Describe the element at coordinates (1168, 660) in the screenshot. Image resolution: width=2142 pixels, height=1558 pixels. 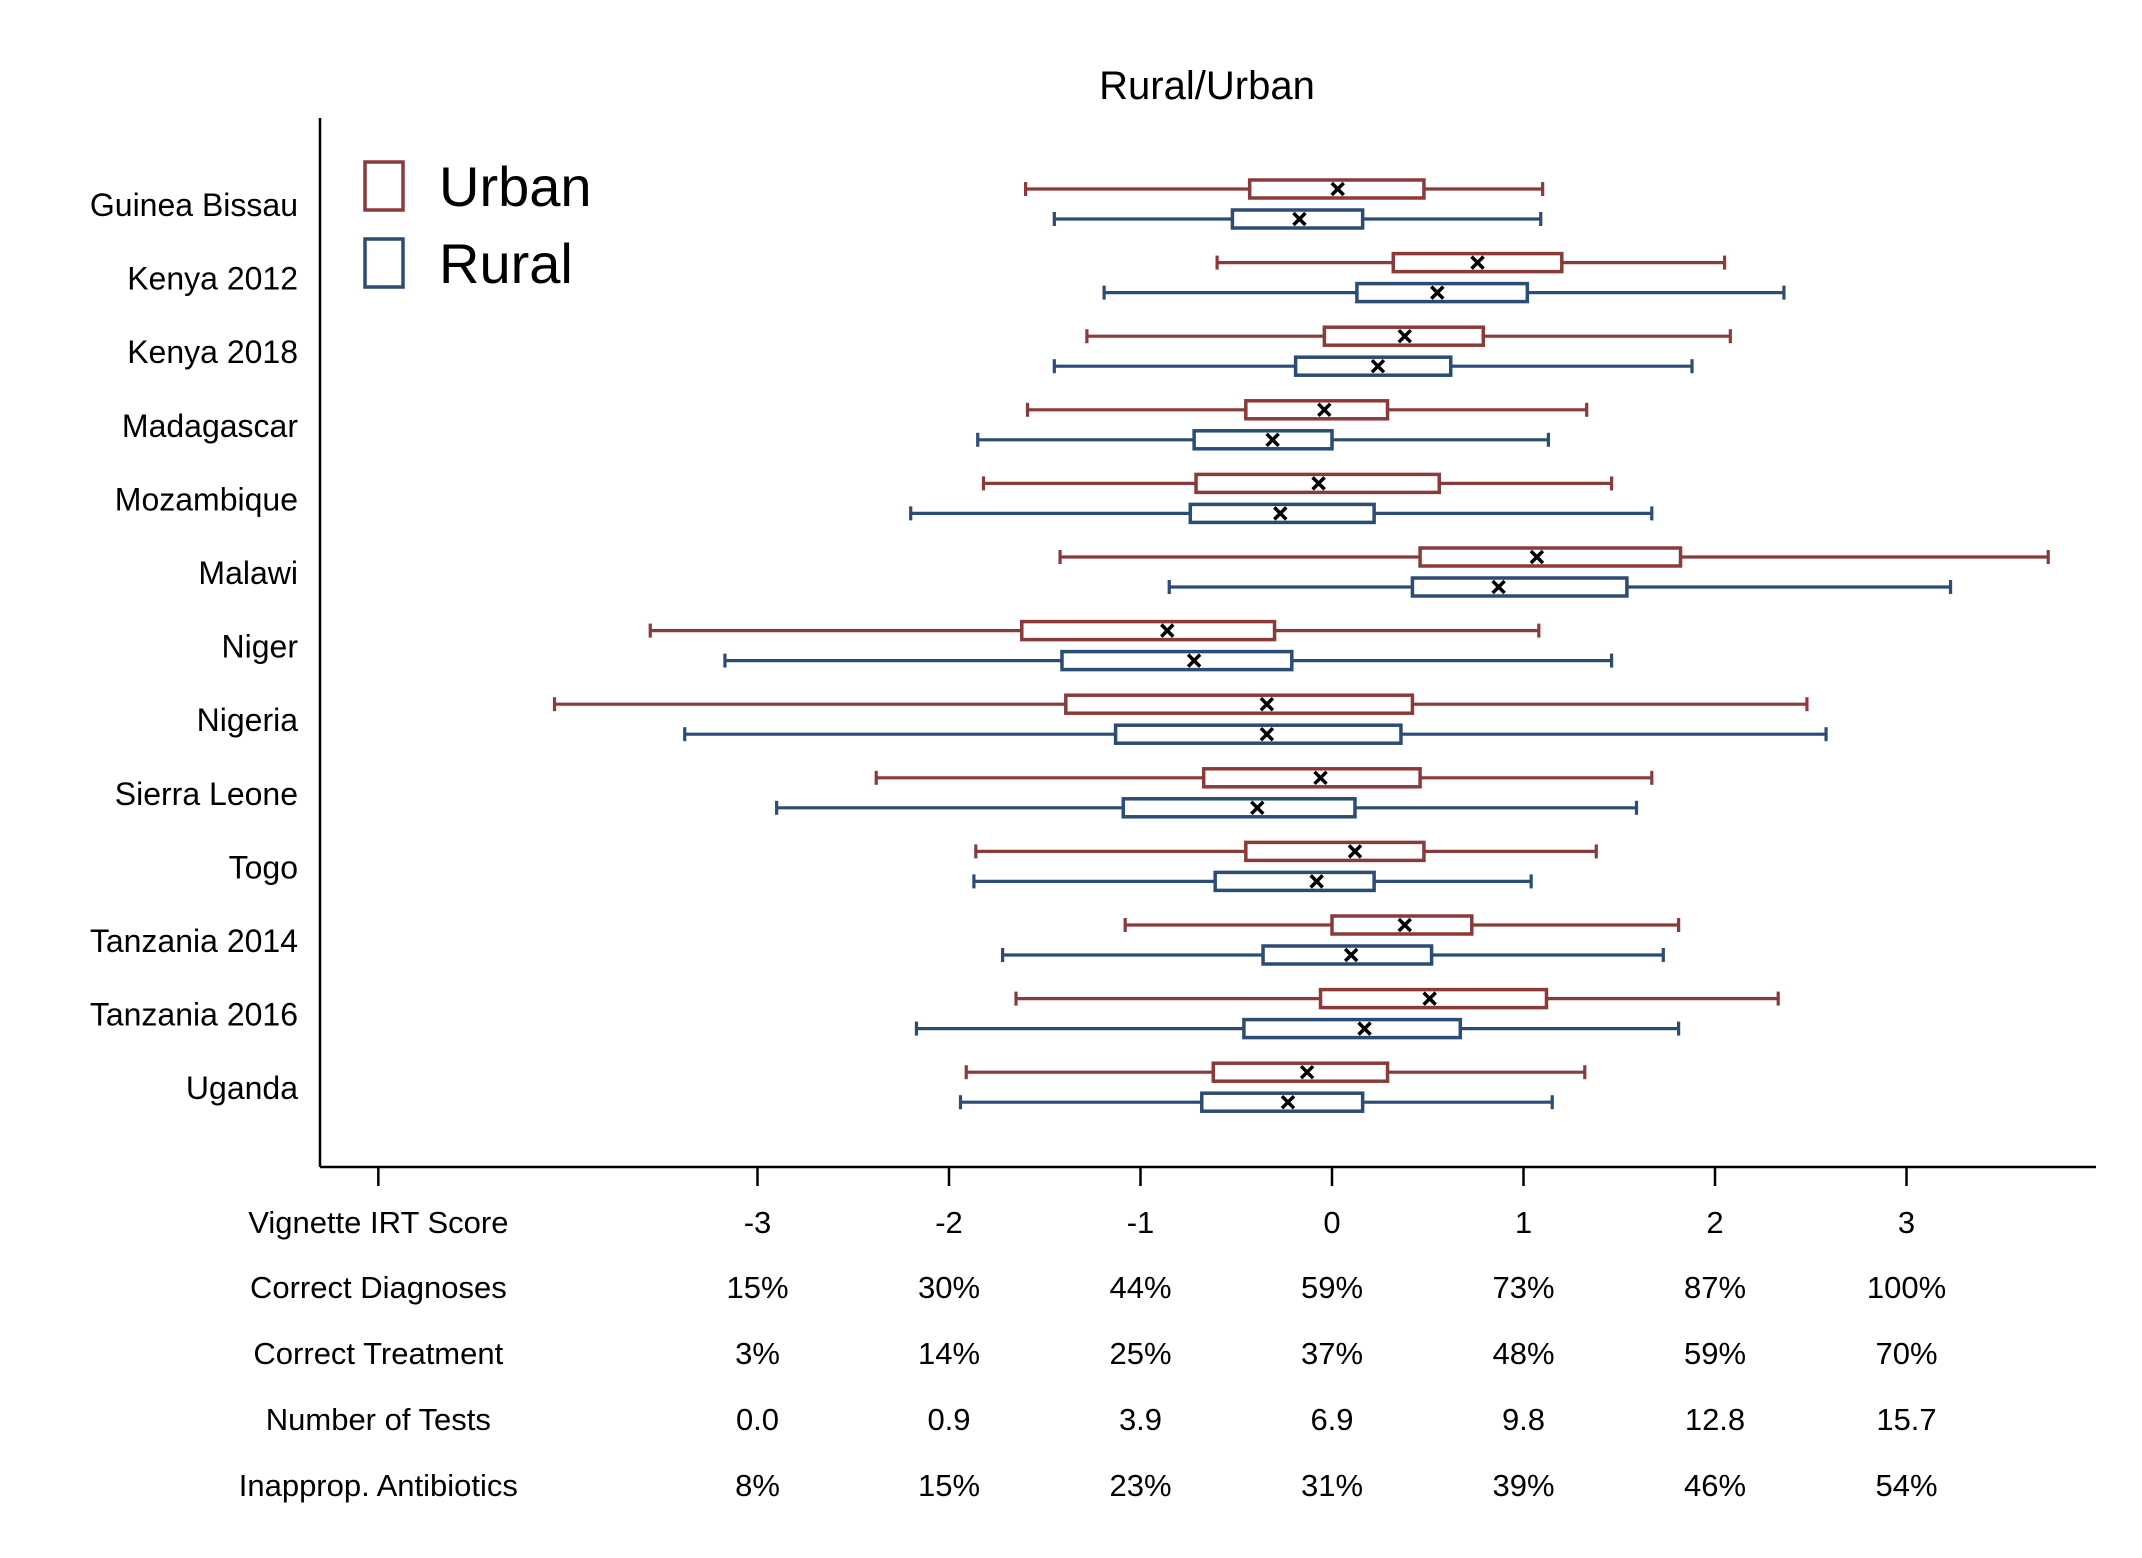
I see `box-rural-niger` at that location.